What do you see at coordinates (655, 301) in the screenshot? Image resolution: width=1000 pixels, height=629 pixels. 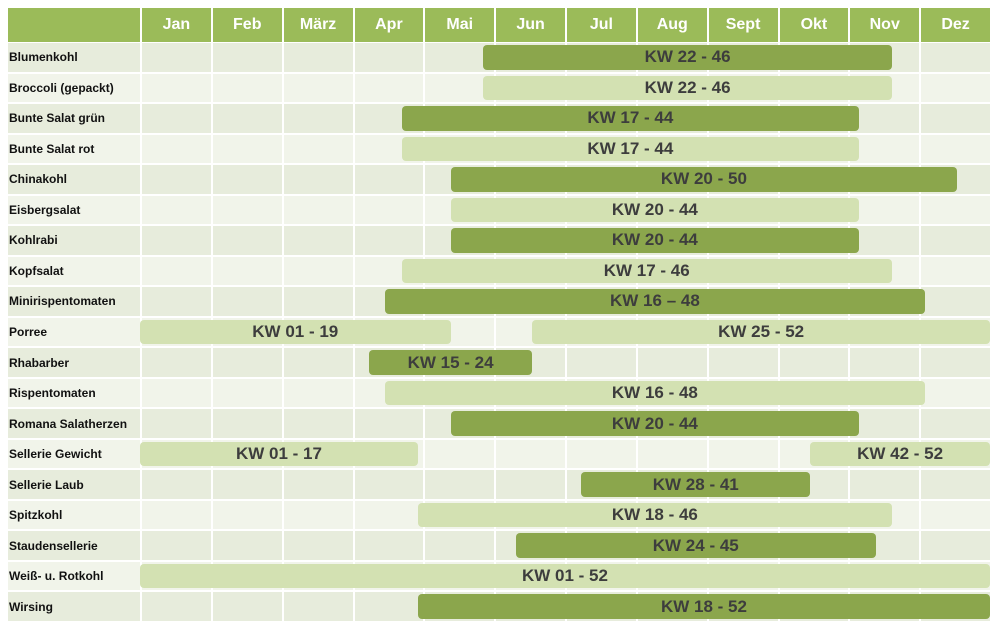 I see `season-bar: KW 16 – 48` at bounding box center [655, 301].